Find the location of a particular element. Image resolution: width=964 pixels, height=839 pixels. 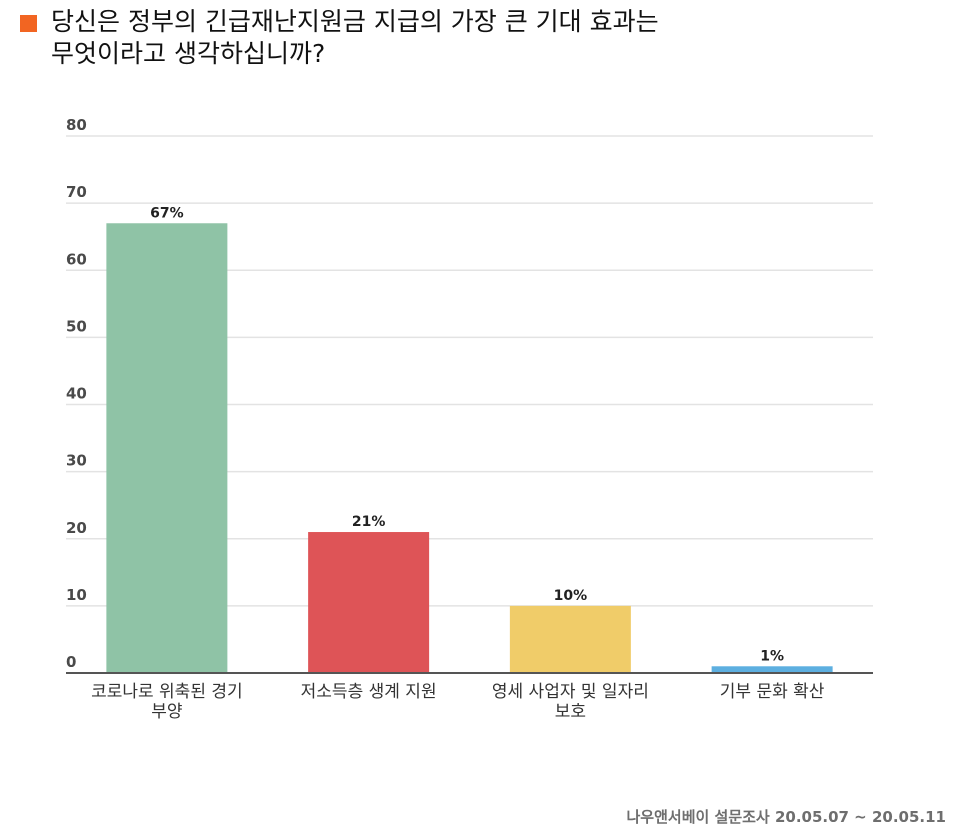

x-category-label: 코로나로 위축된 경기 is located at coordinates (167, 692).